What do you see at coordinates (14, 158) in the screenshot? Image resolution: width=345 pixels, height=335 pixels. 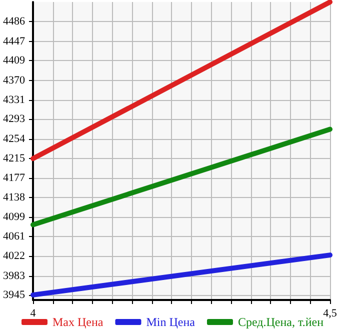 I see `y-tick-label: 4215` at bounding box center [14, 158].